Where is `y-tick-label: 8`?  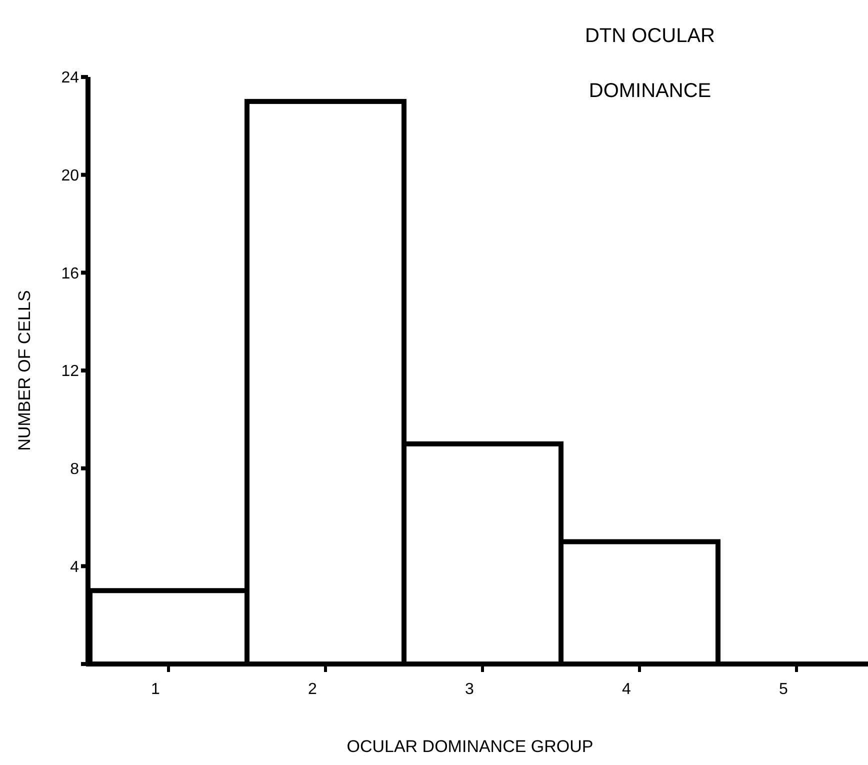
y-tick-label: 8 is located at coordinates (75, 469).